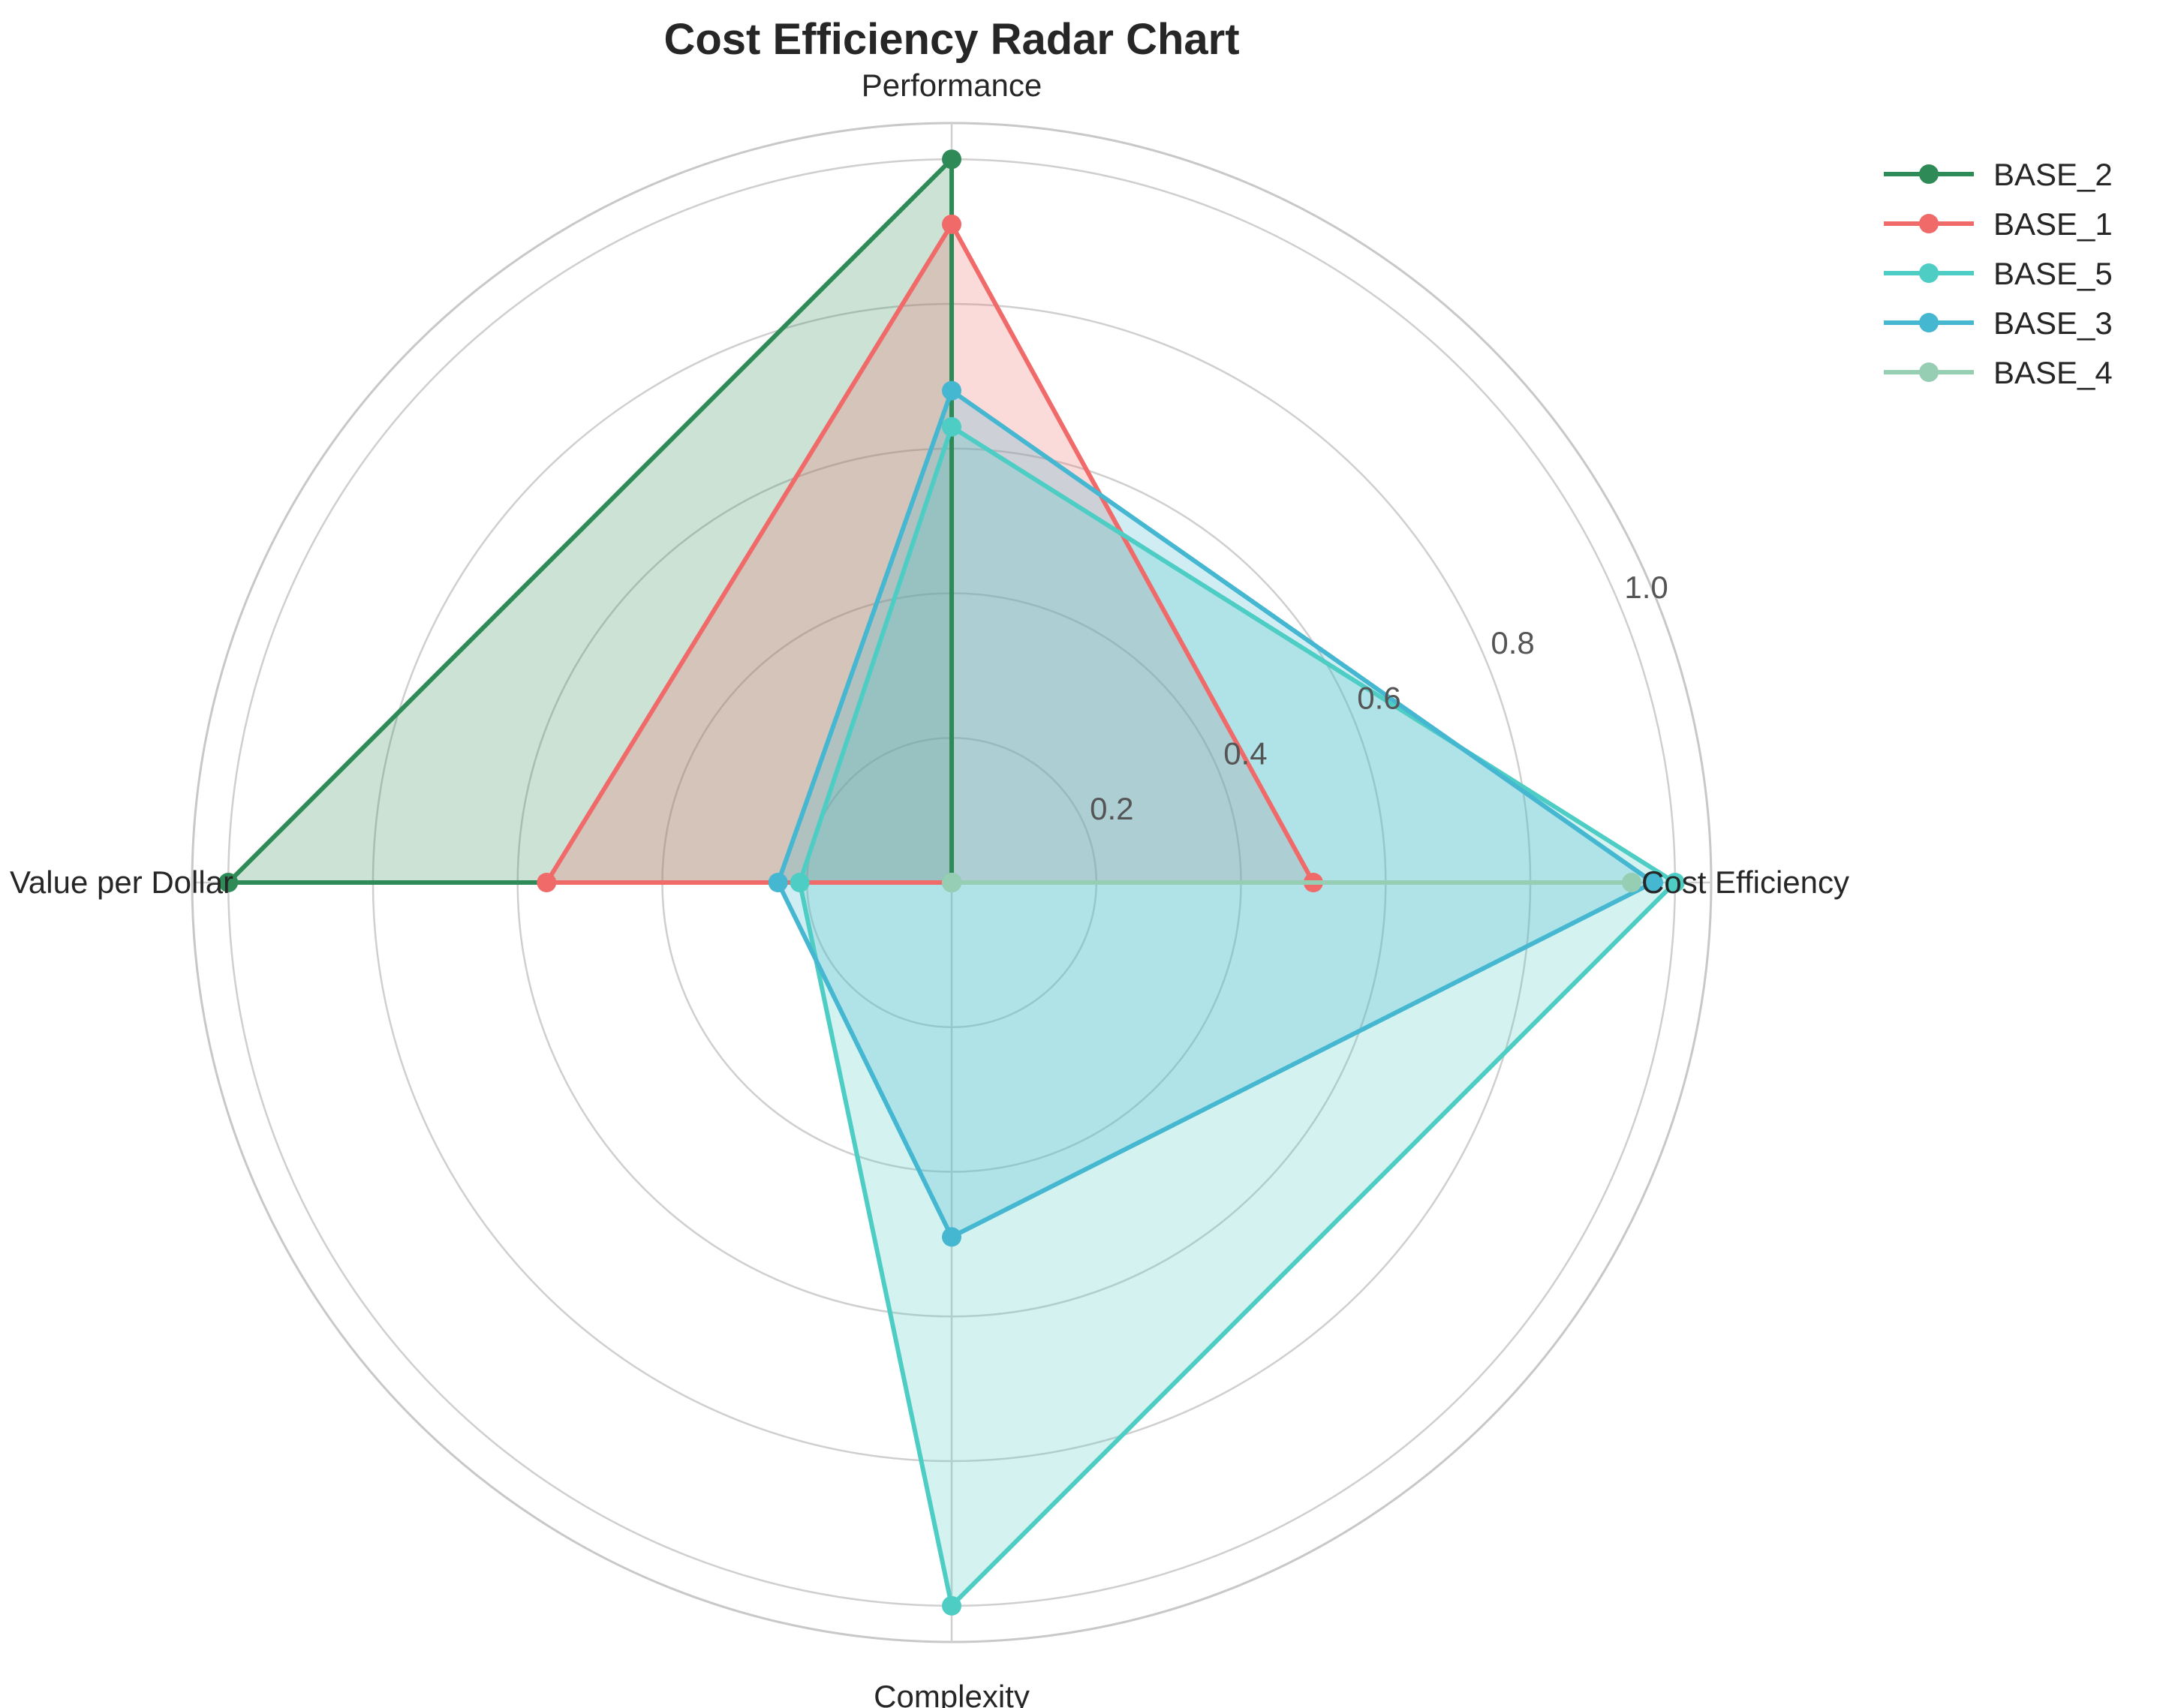 The image size is (2160, 1708). I want to click on point-base-2-value-per-dollar, so click(229, 882).